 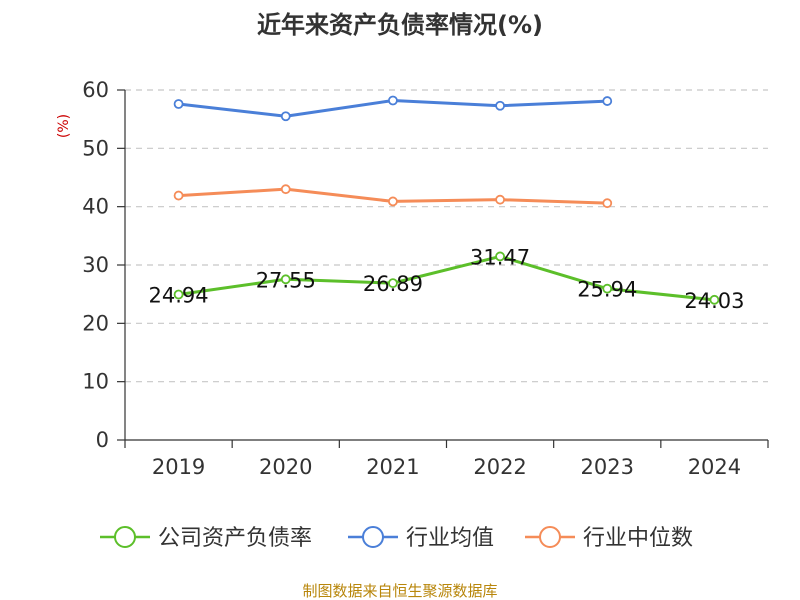 I want to click on source-note: 制图数据来自恒生聚源数据库, so click(x=399, y=591).